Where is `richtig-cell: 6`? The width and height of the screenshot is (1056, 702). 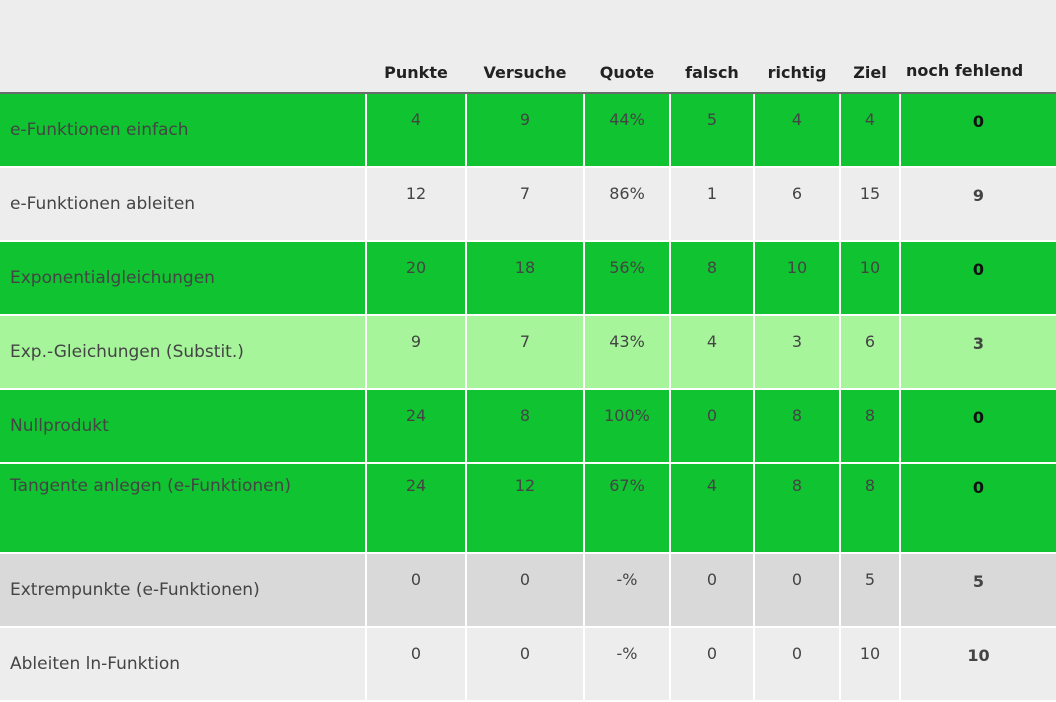
richtig-cell: 6 is located at coordinates (797, 204).